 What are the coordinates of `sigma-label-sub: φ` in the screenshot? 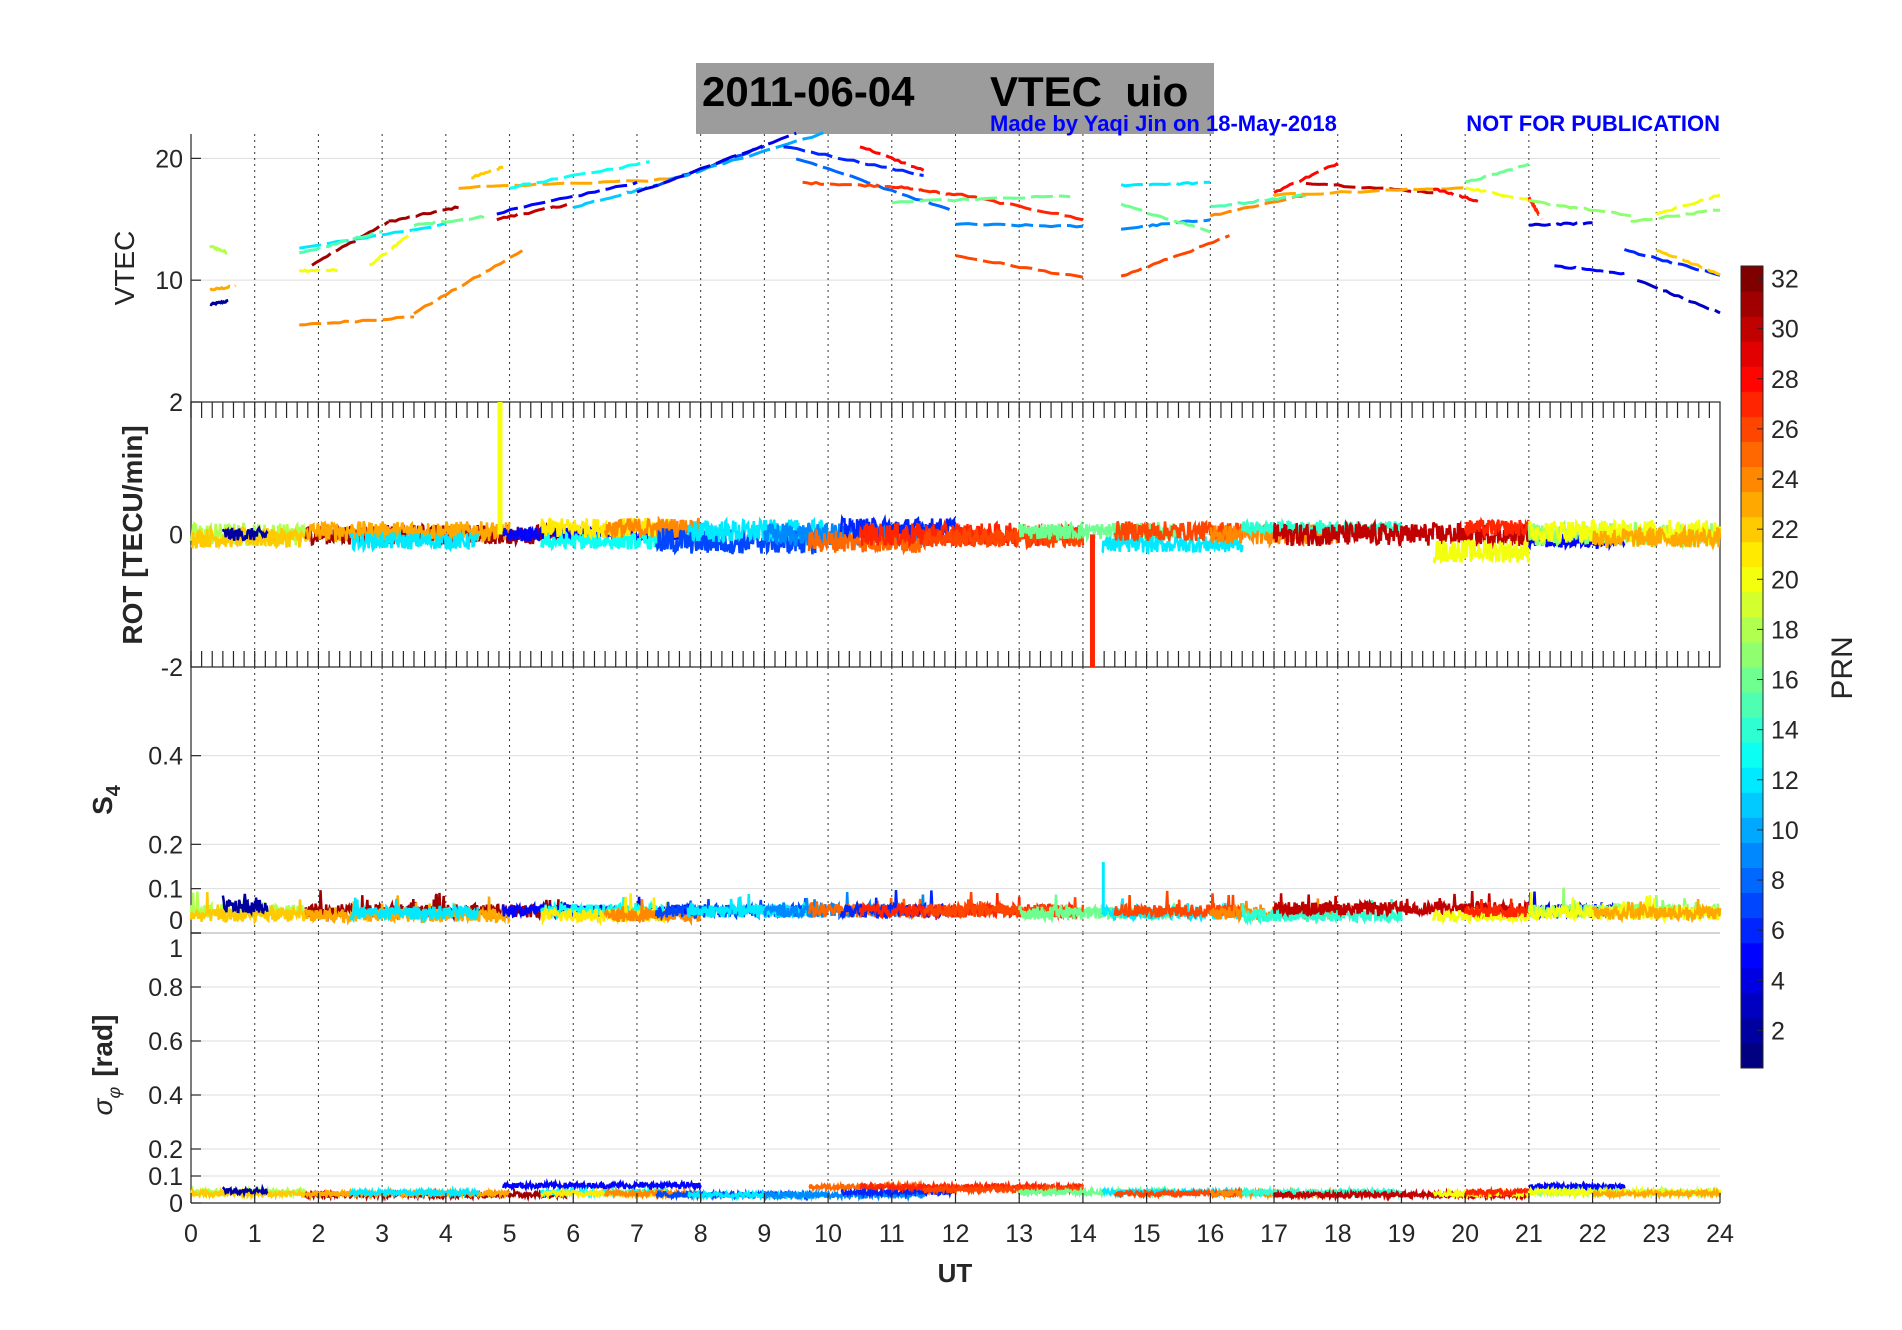 It's located at (114, 1093).